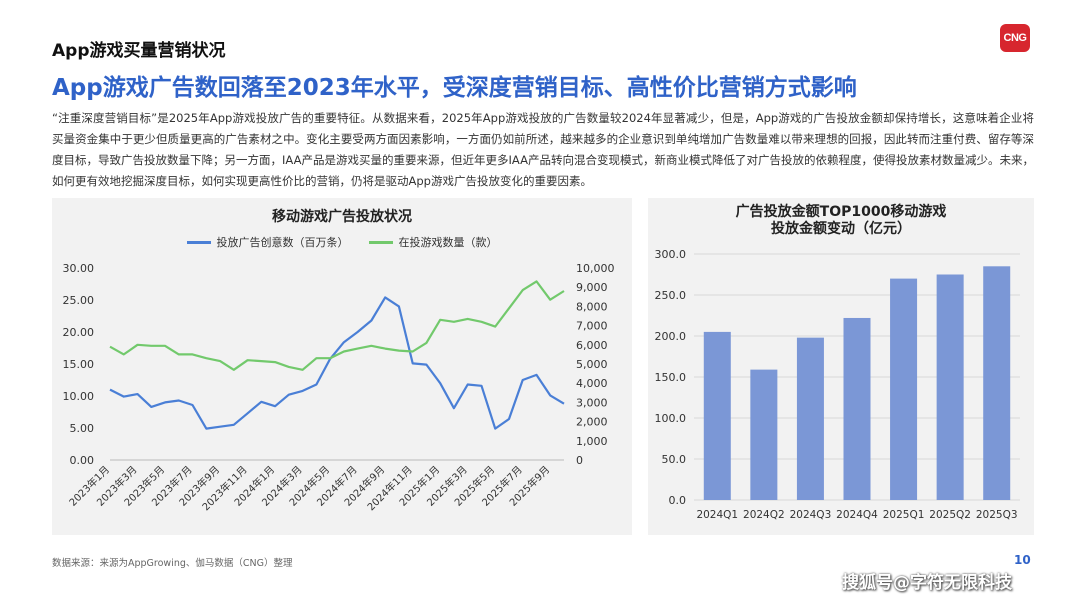 Image resolution: width=1080 pixels, height=602 pixels. Describe the element at coordinates (904, 515) in the screenshot. I see `x-tick-label: 2025Q1` at that location.